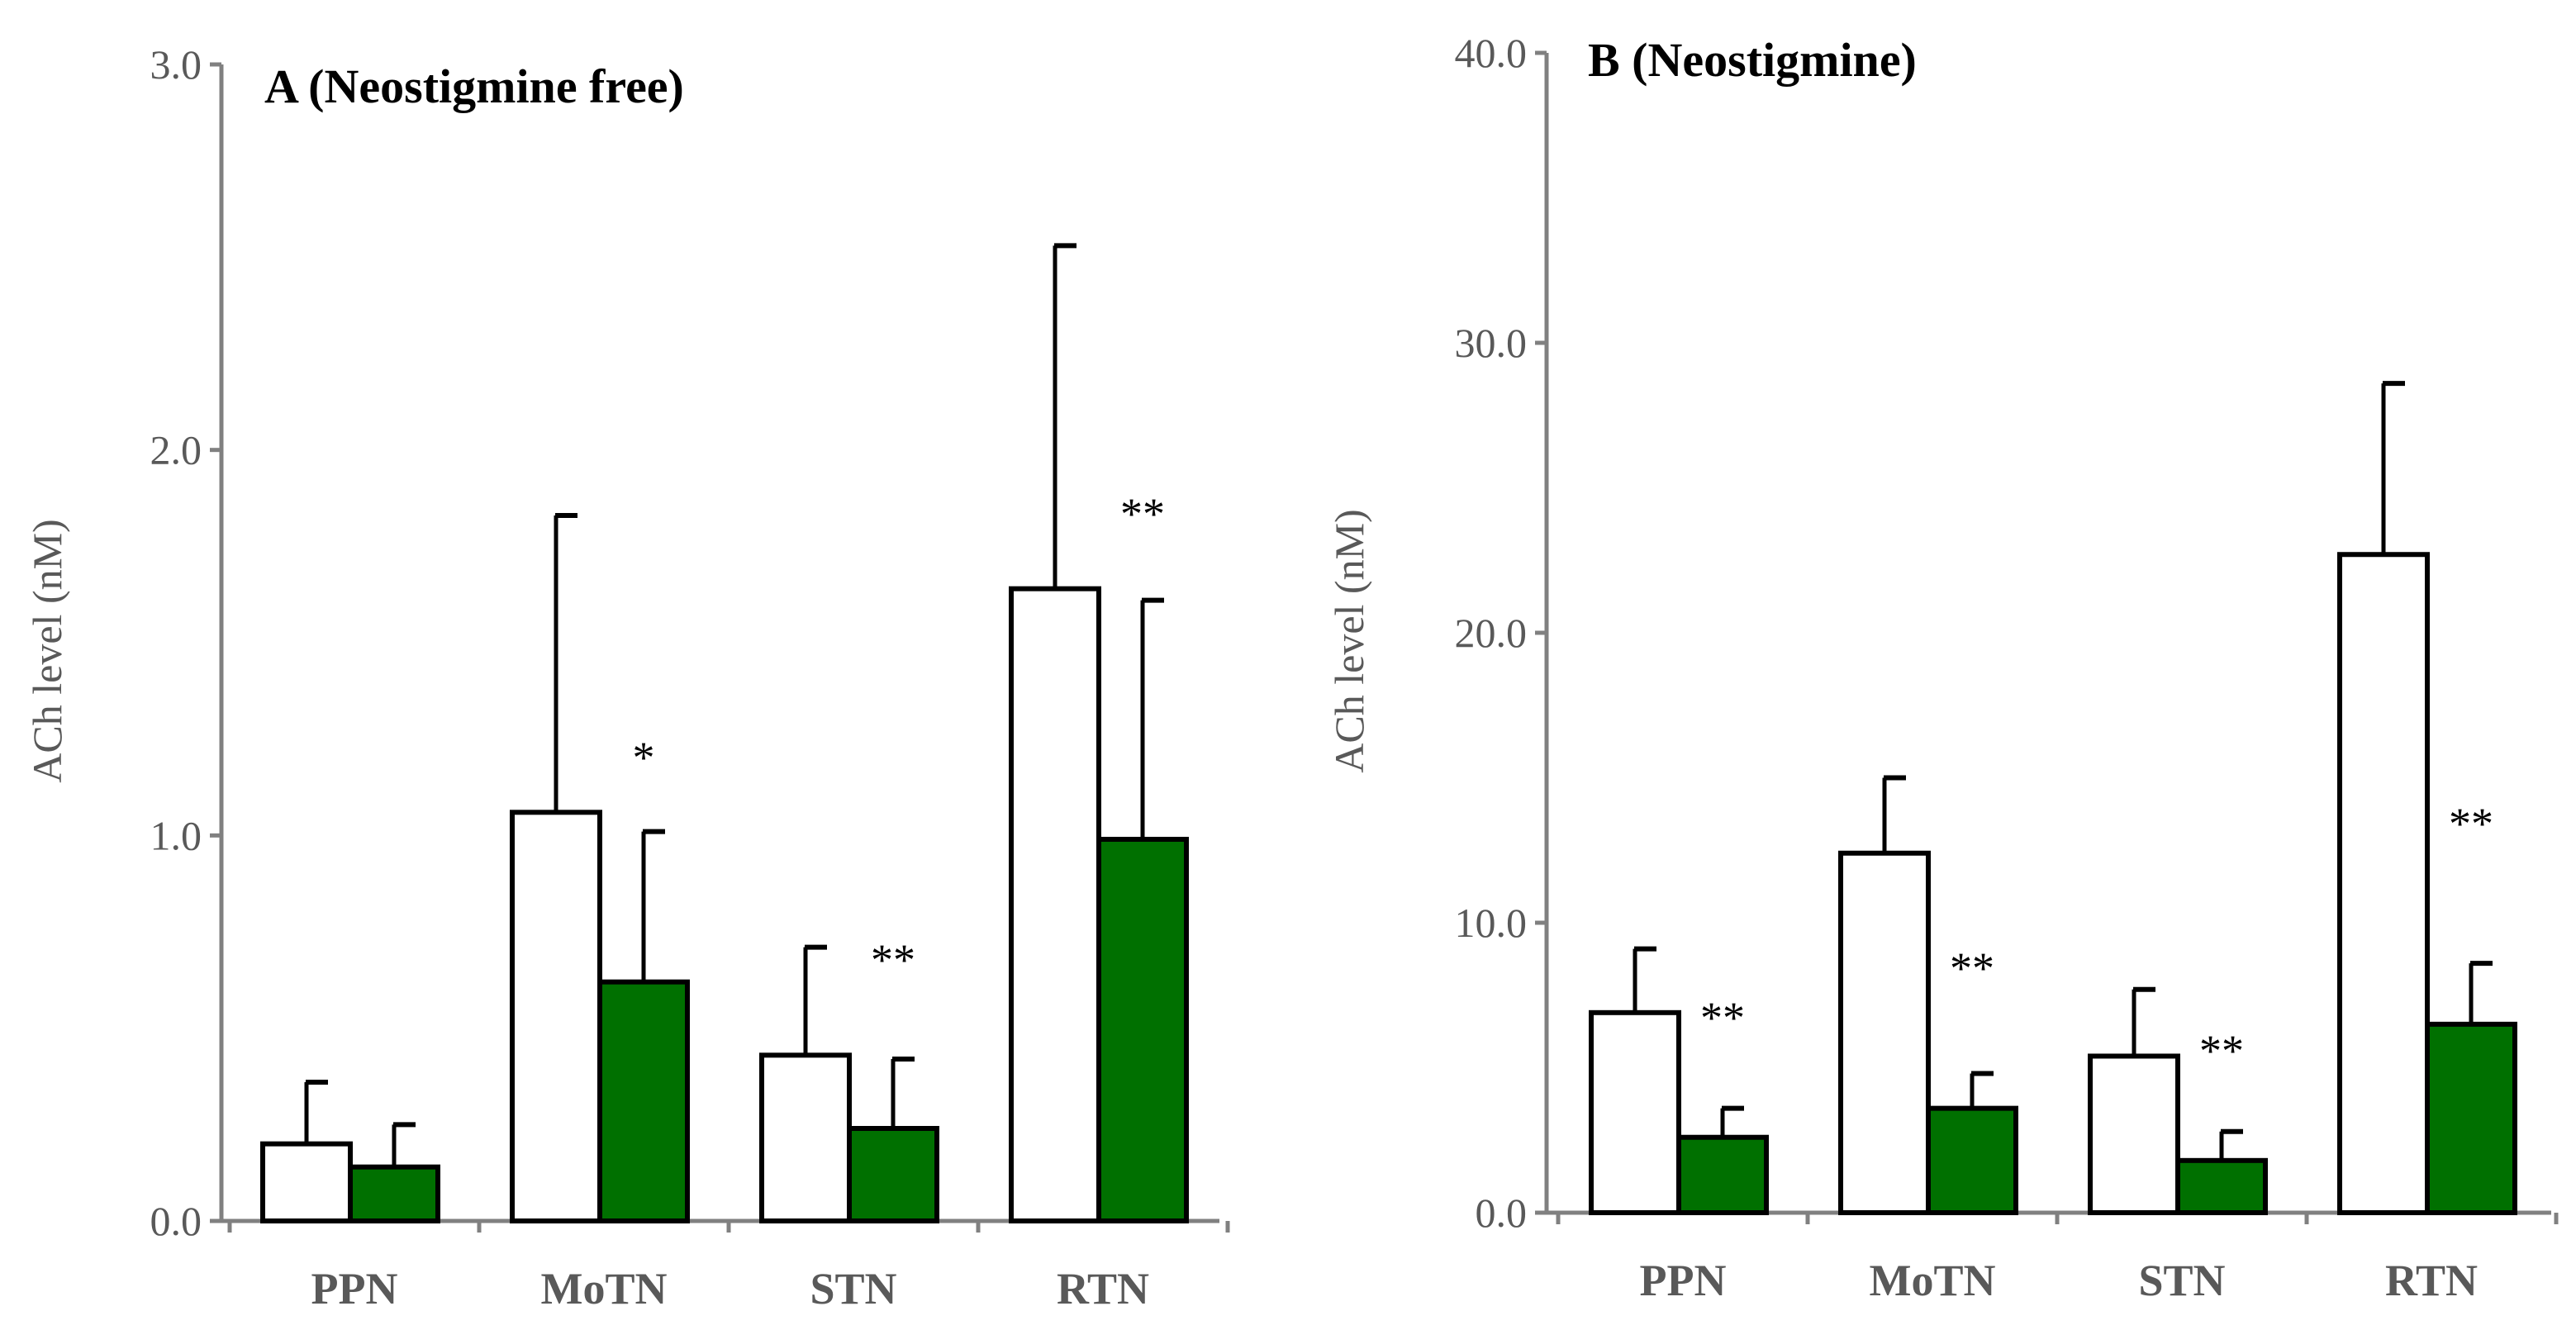 This screenshot has height=1330, width=2576. What do you see at coordinates (176, 64) in the screenshot?
I see `y-tick-label: 3.0` at bounding box center [176, 64].